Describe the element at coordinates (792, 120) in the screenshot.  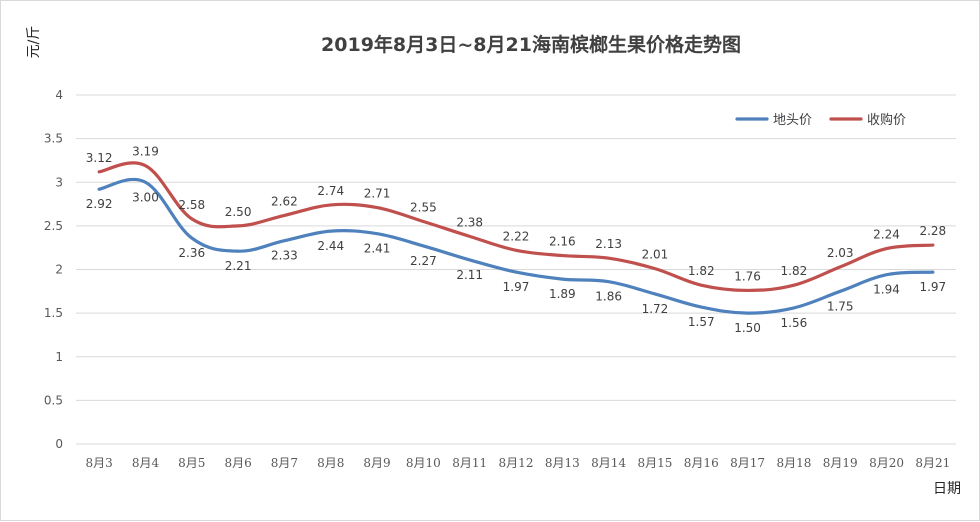
I see `legend-label: 地头价` at that location.